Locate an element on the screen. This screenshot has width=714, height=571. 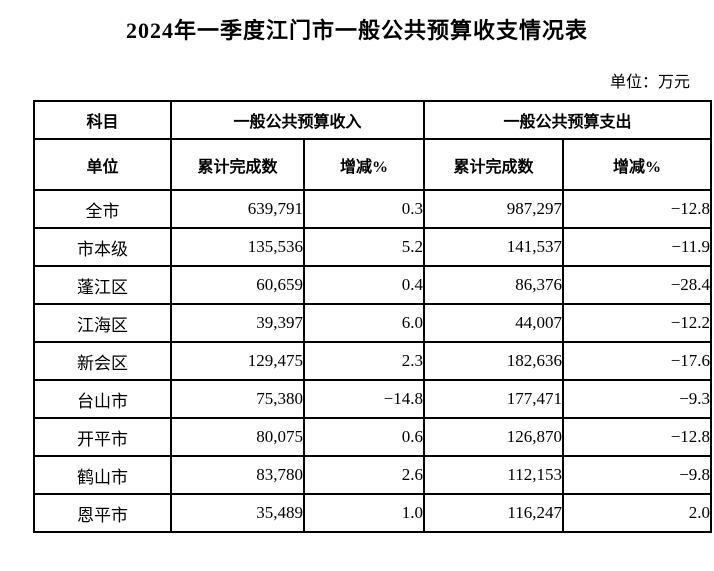
table-row: 开平市 80,075 0.6 126,870 −12.8 is located at coordinates (373, 437).